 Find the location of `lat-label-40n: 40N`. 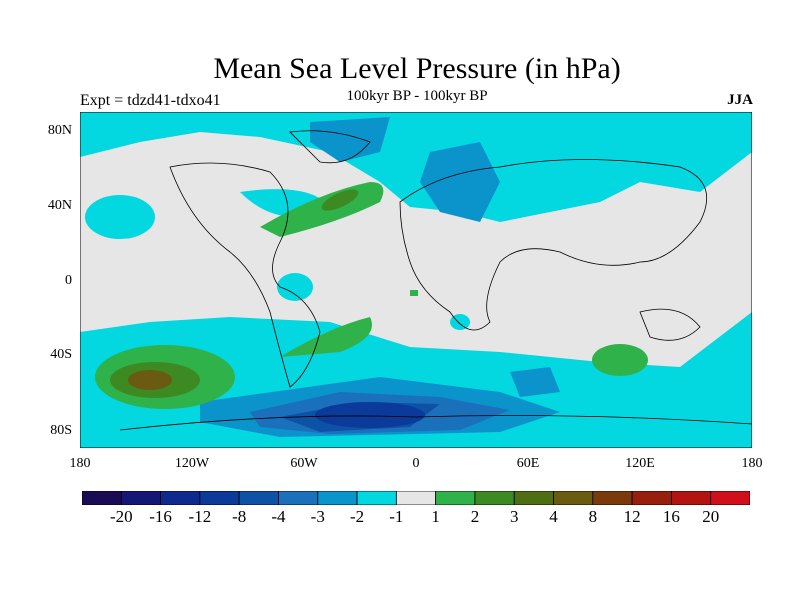

lat-label-40n: 40N is located at coordinates (59, 205).